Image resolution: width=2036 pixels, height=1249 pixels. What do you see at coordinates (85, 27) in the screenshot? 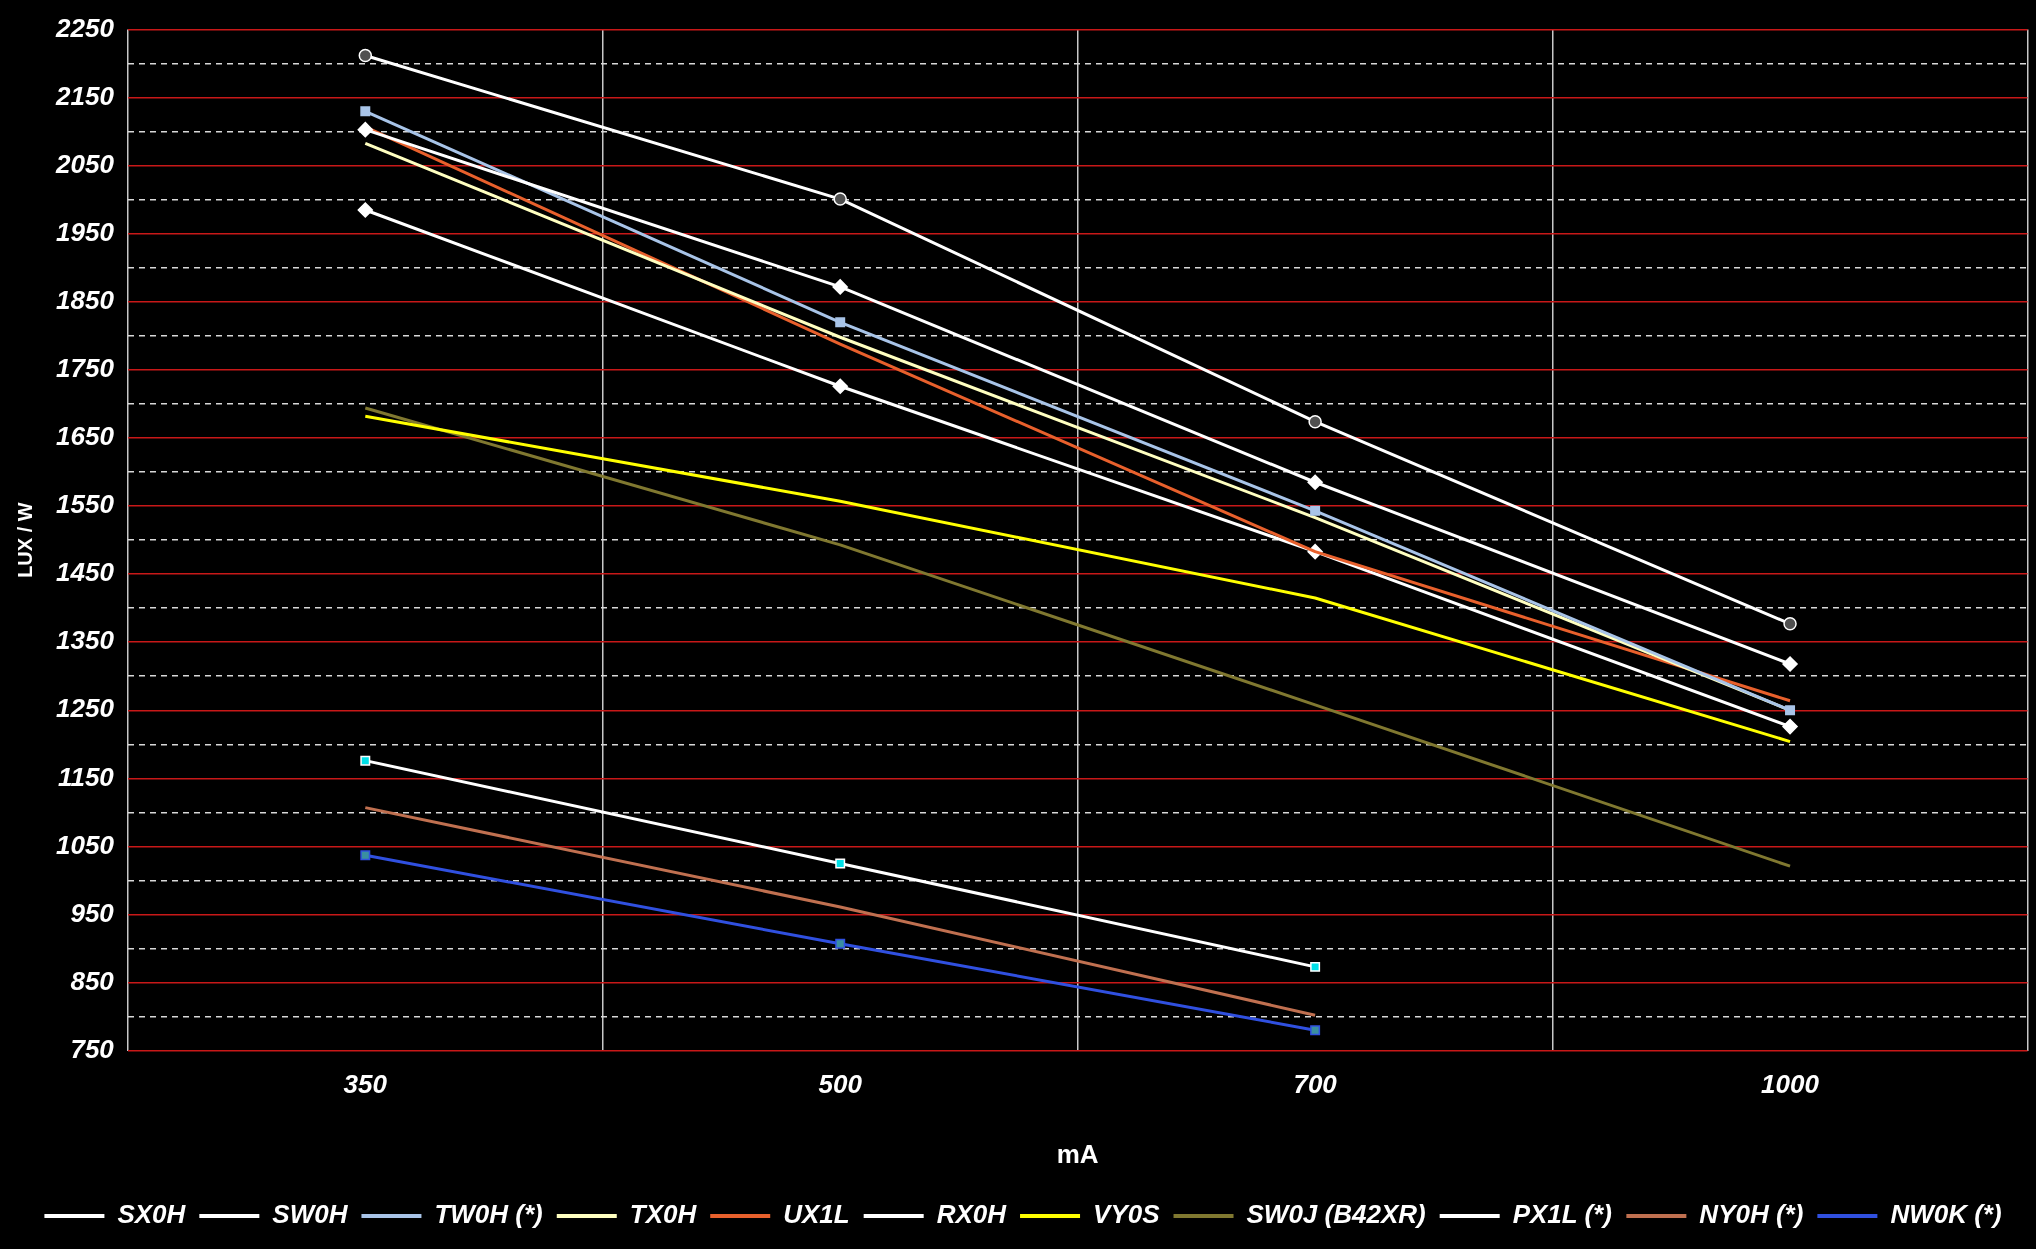
I see `y-tick-label: 2250` at bounding box center [85, 27].